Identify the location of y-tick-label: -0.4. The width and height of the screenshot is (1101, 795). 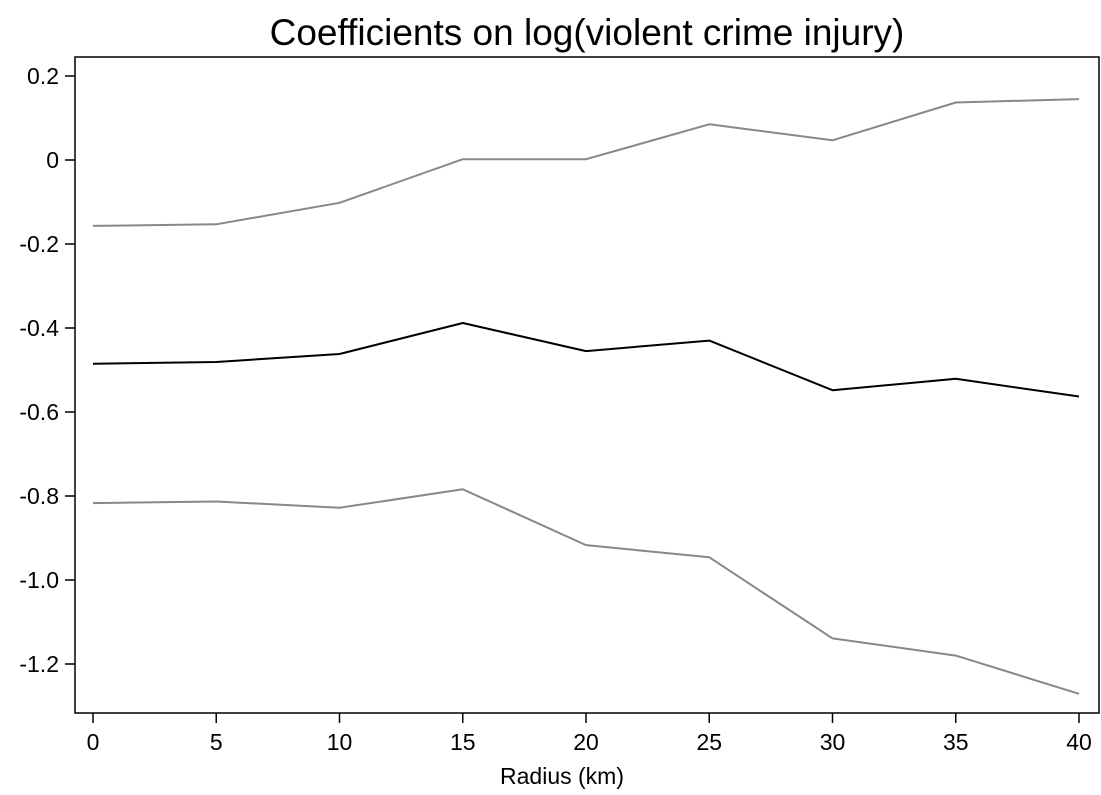
(39, 328).